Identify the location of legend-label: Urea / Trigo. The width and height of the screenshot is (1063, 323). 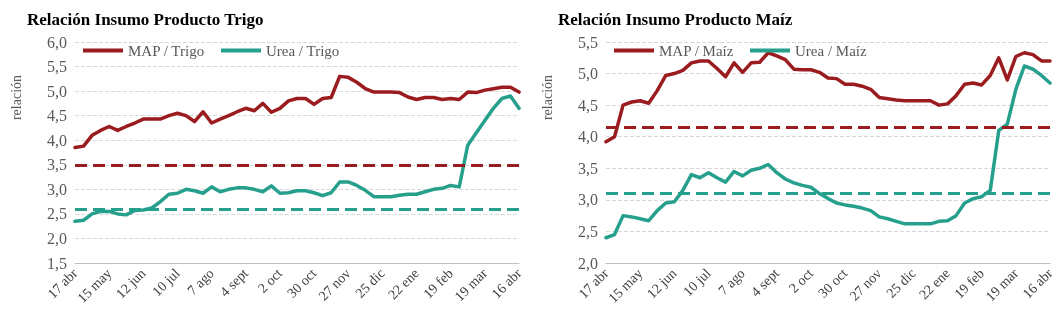
(302, 50).